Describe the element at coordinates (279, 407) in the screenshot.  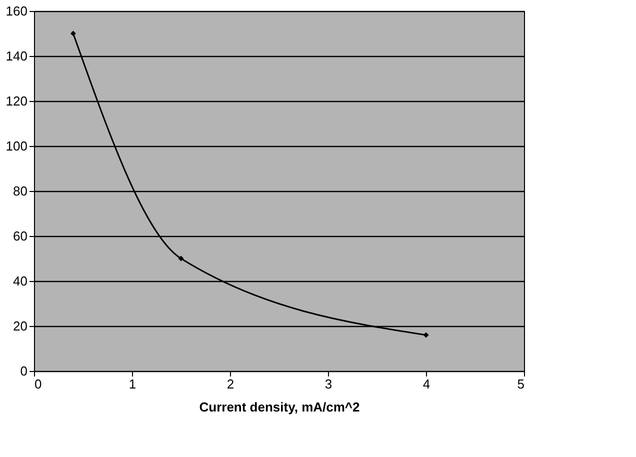
I see `x-axis-title: Current density, mA/cm^2` at that location.